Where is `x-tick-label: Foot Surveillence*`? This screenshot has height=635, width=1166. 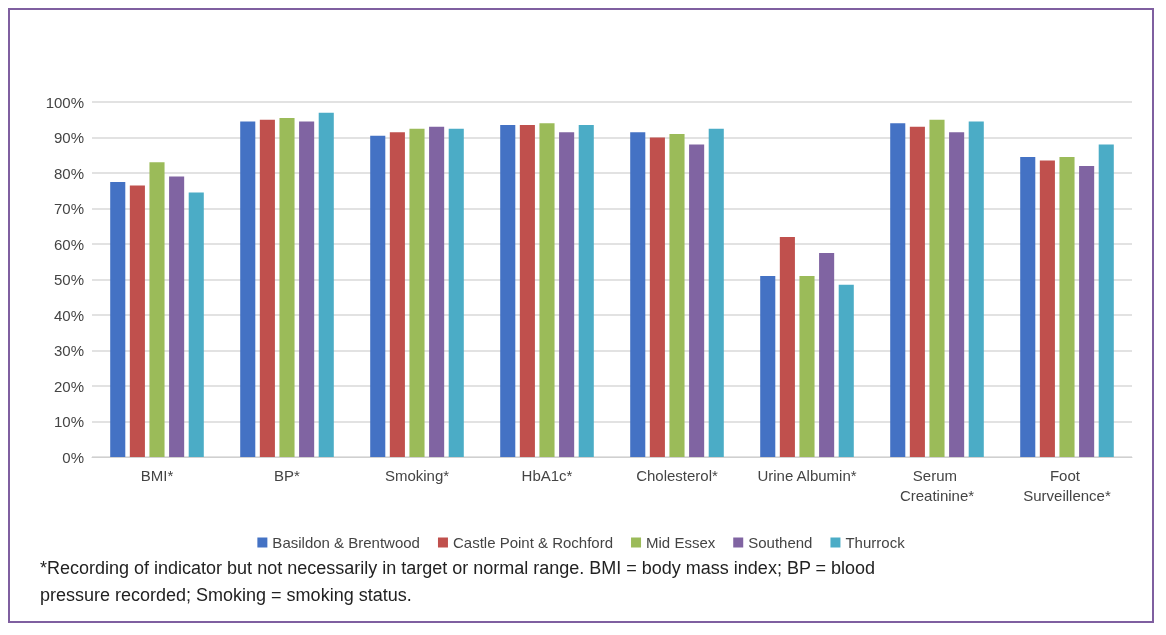 x-tick-label: Foot Surveillence* is located at coordinates (1067, 485).